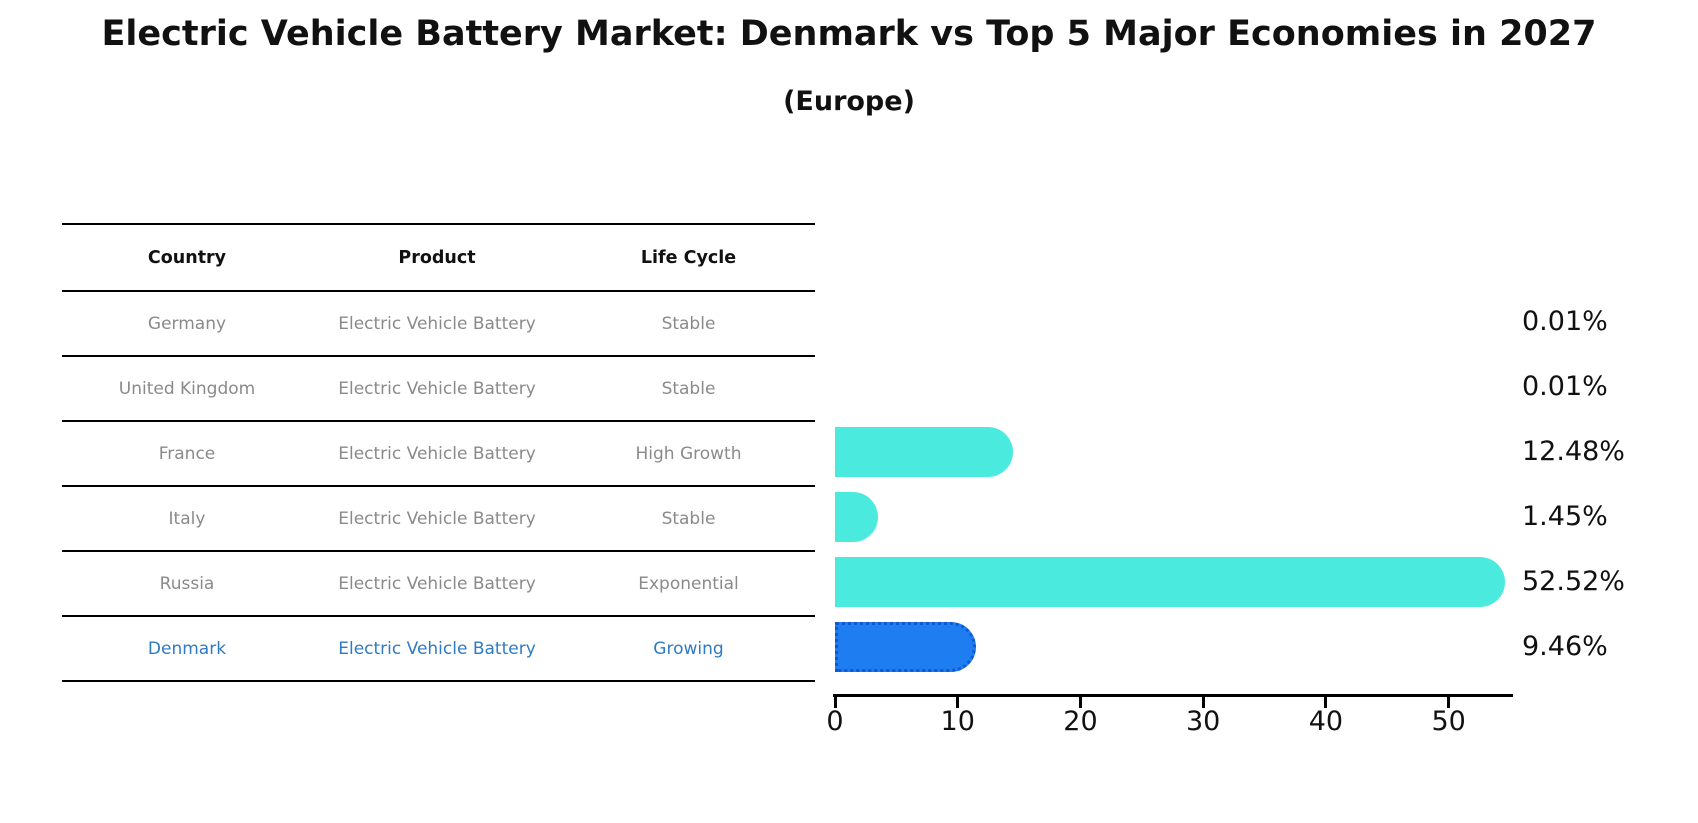 The width and height of the screenshot is (1698, 823). Describe the element at coordinates (688, 583) in the screenshot. I see `cell-lifecycle: Exponential` at that location.